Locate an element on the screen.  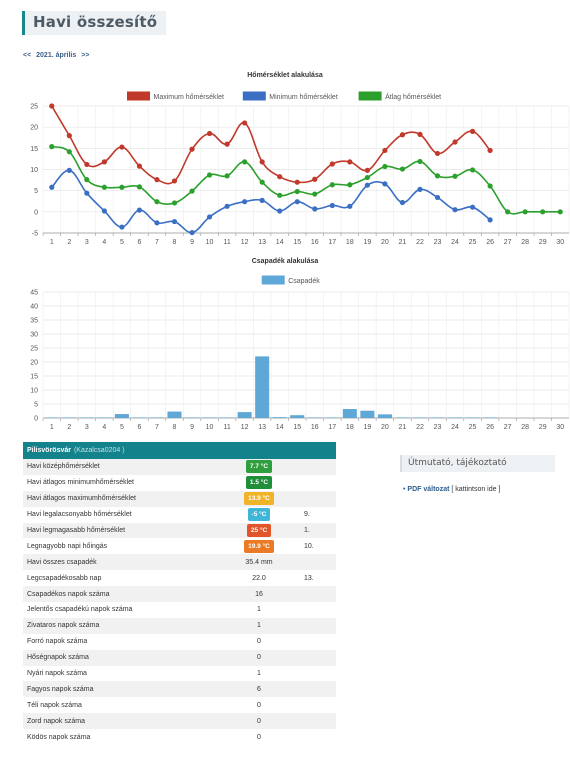
stats-row: Havi átlagos minimumhőmérséklet 1.5 °C is located at coordinates (179, 483).